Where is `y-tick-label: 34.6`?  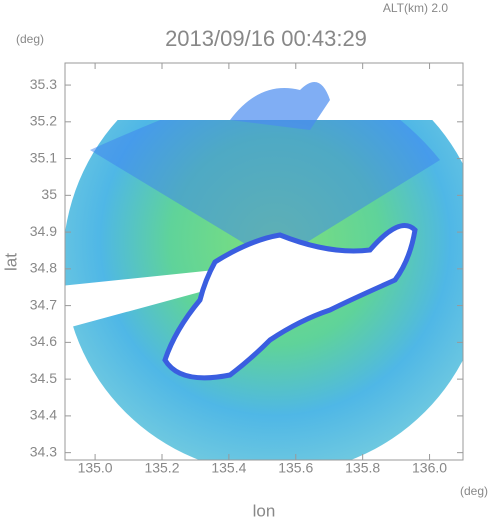
y-tick-label: 34.6 is located at coordinates (43, 341).